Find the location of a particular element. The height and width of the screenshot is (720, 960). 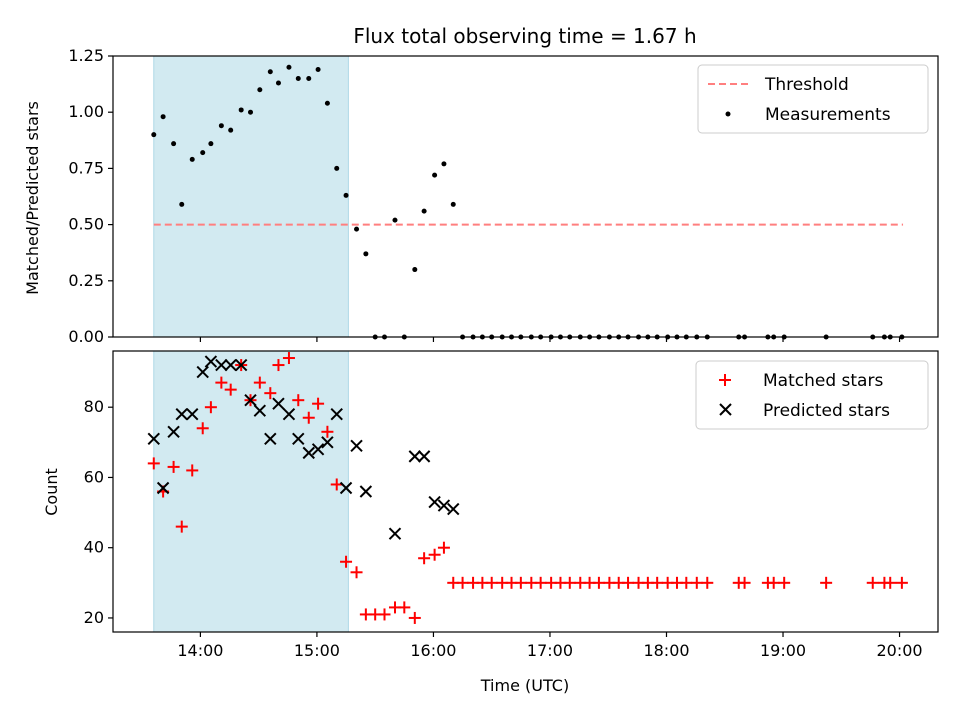

bottom-y-tick-label: 20 is located at coordinates (94, 617).